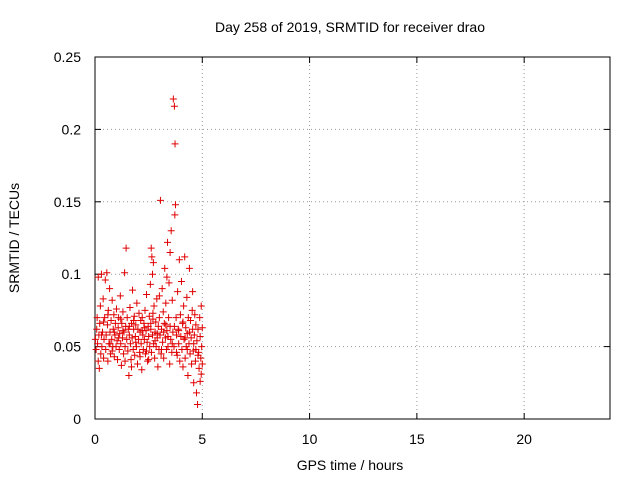 The width and height of the screenshot is (640, 480). What do you see at coordinates (95, 439) in the screenshot?
I see `x-tick-label: 0` at bounding box center [95, 439].